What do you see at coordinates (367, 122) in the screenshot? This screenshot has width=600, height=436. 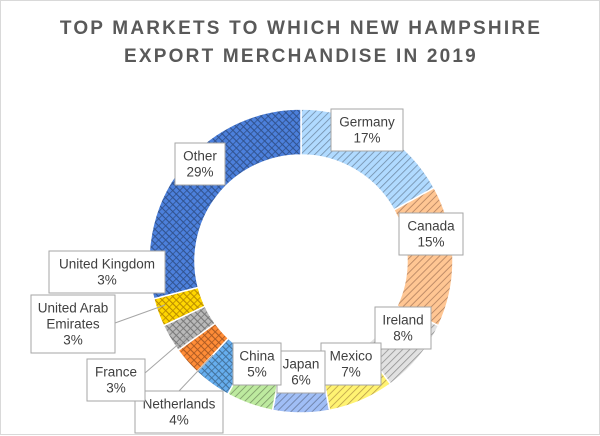 I see `data-label-category: Germany` at bounding box center [367, 122].